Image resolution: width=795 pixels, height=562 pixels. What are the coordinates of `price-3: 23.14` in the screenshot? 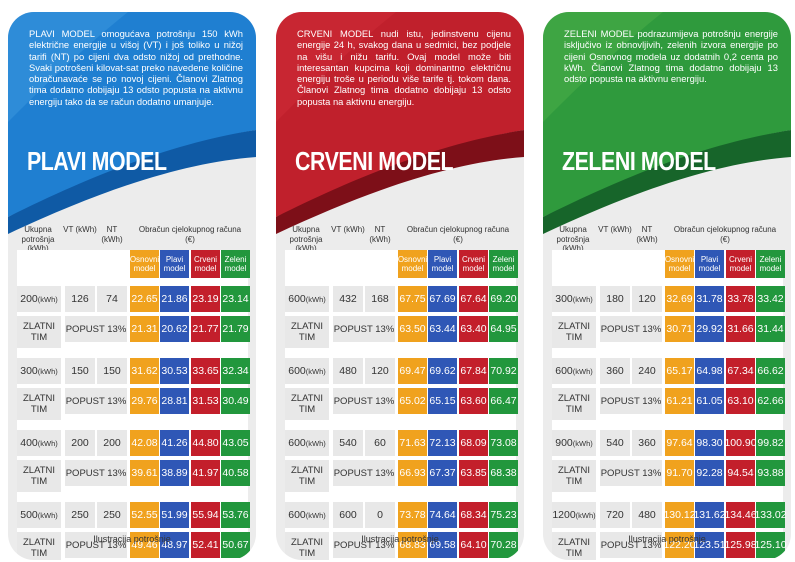 It's located at (235, 299).